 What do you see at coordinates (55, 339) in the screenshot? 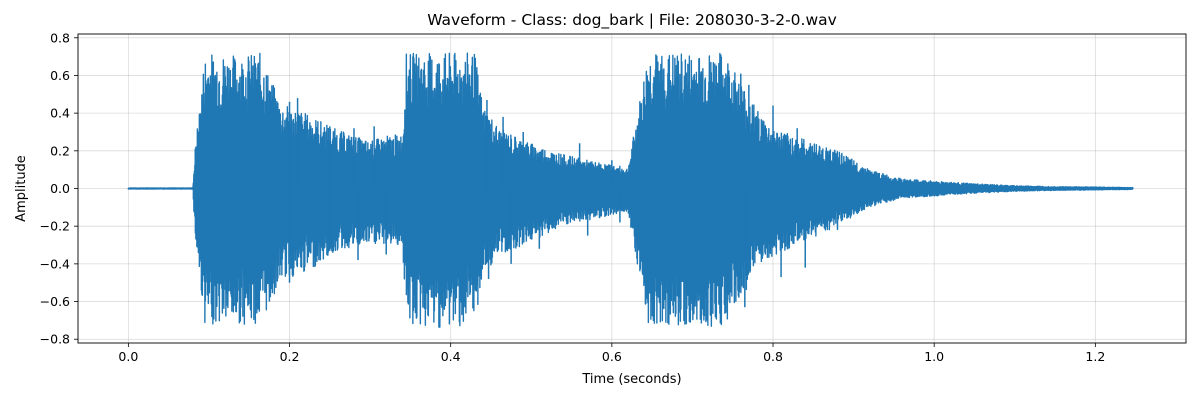
I see `y-tick-label: −0.8` at bounding box center [55, 339].